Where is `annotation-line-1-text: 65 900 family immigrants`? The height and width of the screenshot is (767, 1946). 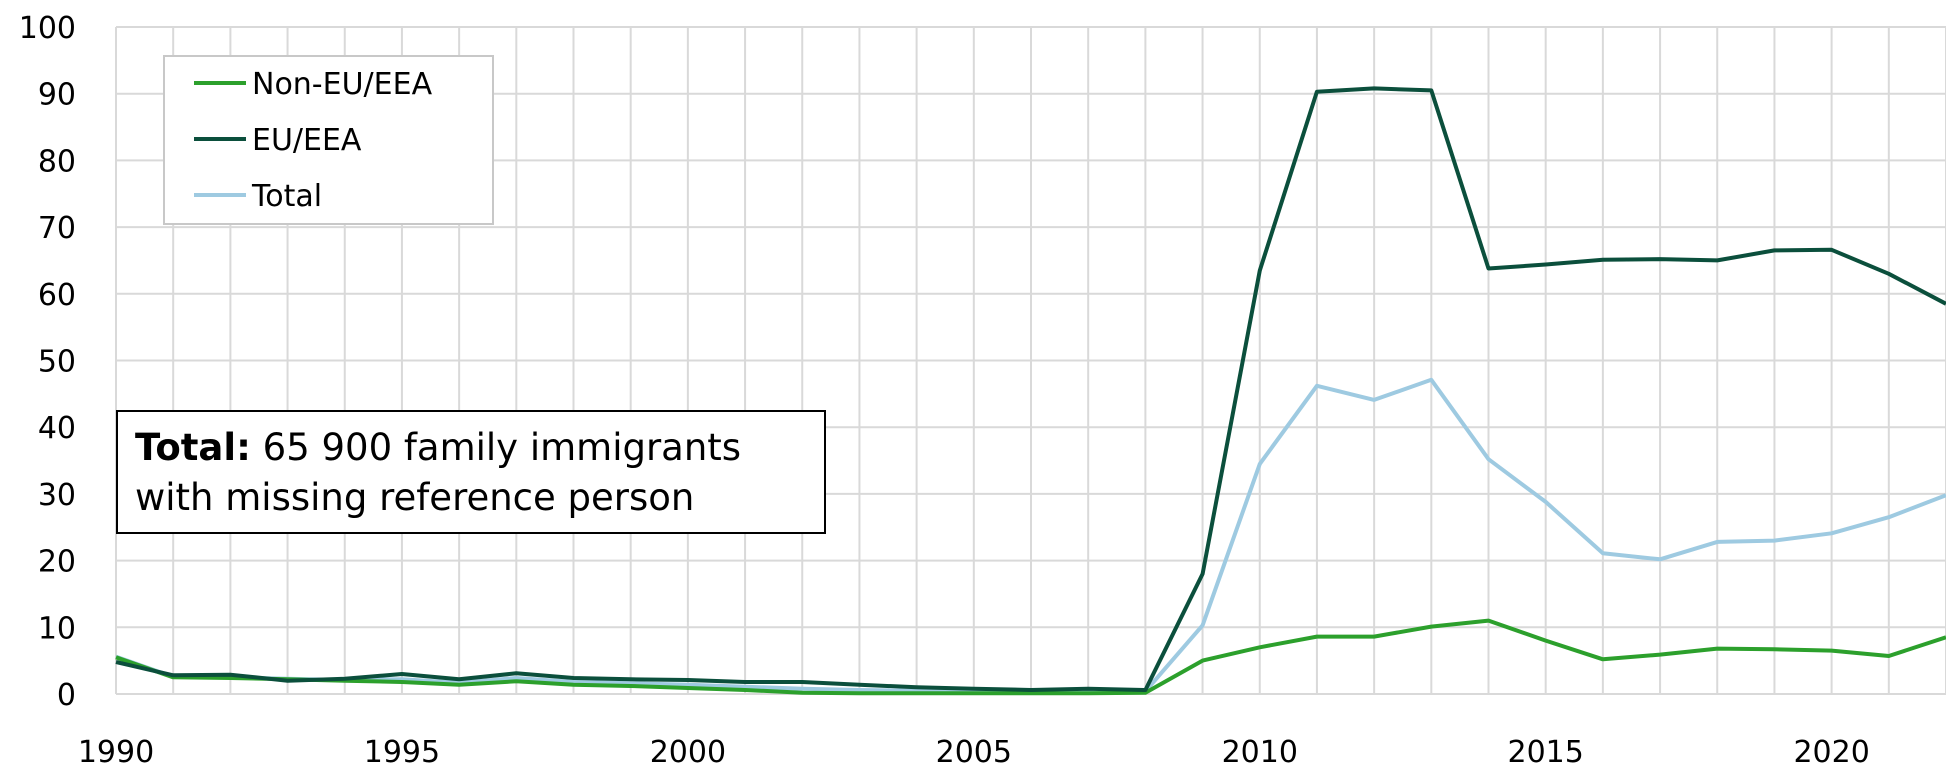
annotation-line-1-text: 65 900 family immigrants is located at coordinates (496, 447).